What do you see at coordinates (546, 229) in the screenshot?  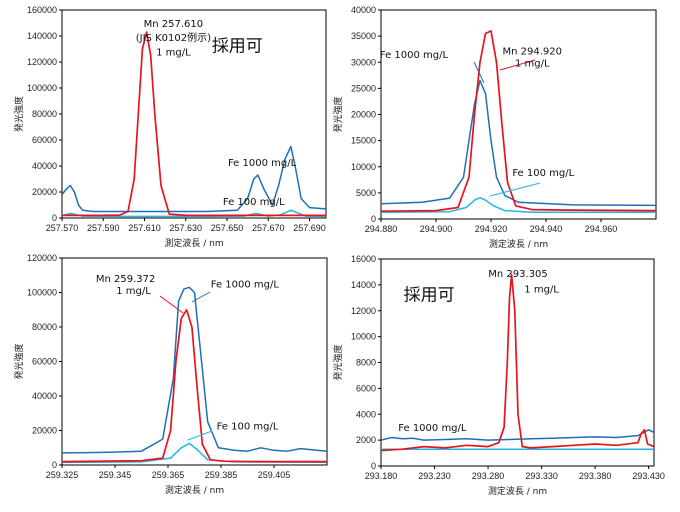 I see `x-tick-label: 294.940` at bounding box center [546, 229].